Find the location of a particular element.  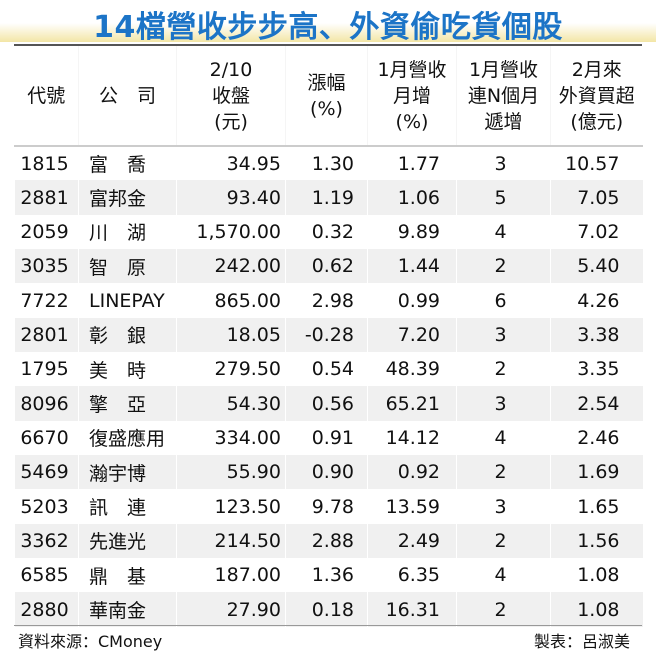

table-row: 7722 LINEPAY 865.00 2.98 0.99 6 4.26 is located at coordinates (328, 300).